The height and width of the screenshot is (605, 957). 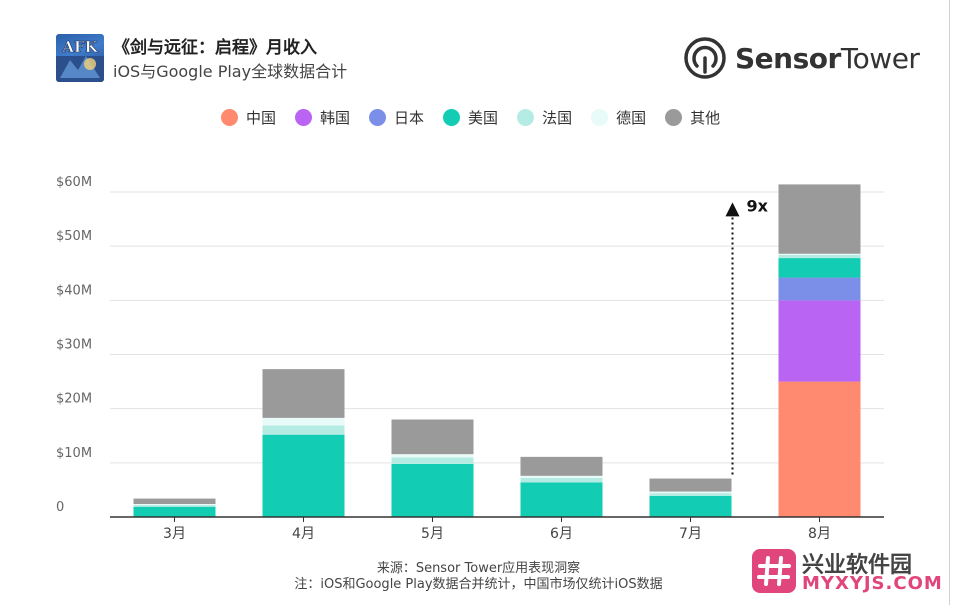 I want to click on legend: 中国 韩国 日本 美国 法国 德国 其他, so click(x=470, y=117).